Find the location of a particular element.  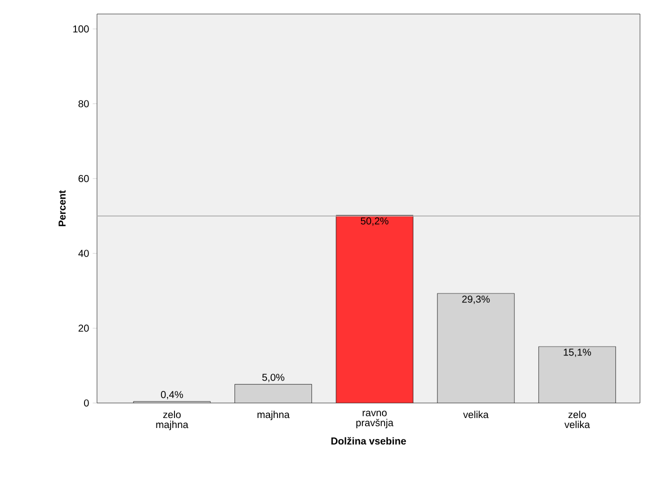

y-tick-label: 0 is located at coordinates (86, 403).